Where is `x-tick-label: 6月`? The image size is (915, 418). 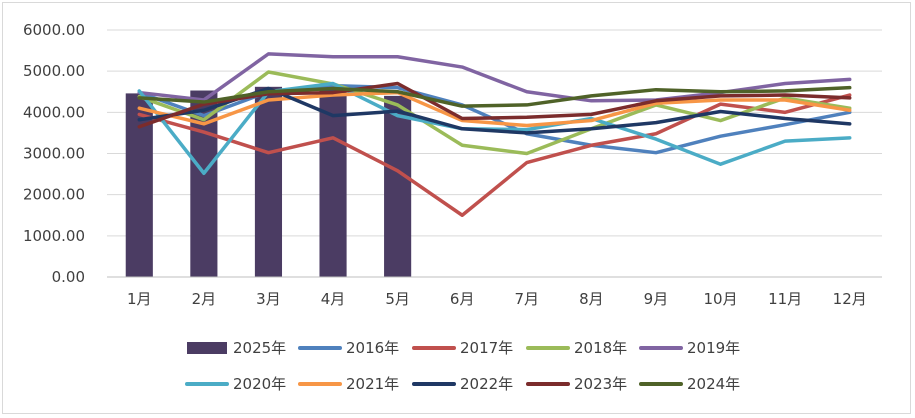
x-tick-label: 6月 is located at coordinates (462, 299).